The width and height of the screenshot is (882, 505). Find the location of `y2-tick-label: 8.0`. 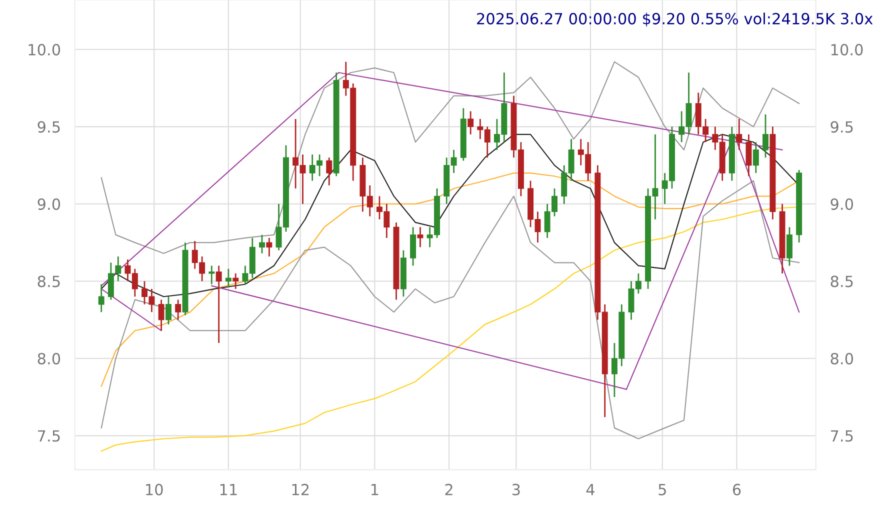

y2-tick-label: 8.0 is located at coordinates (842, 358).